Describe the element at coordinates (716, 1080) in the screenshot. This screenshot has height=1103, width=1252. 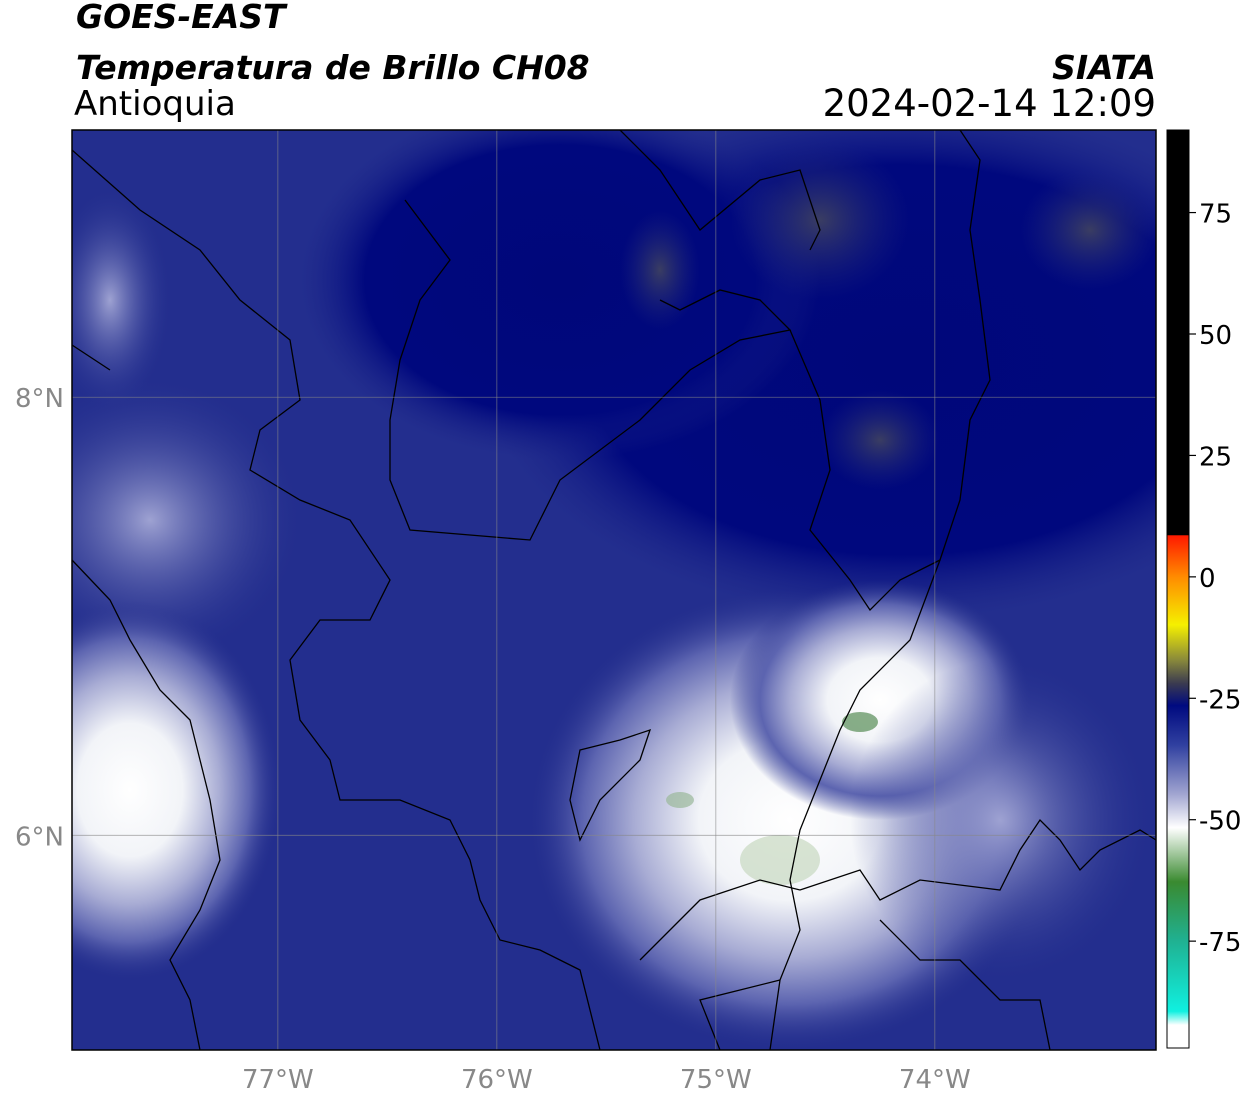
I see `x-tick-label: 75°W` at that location.